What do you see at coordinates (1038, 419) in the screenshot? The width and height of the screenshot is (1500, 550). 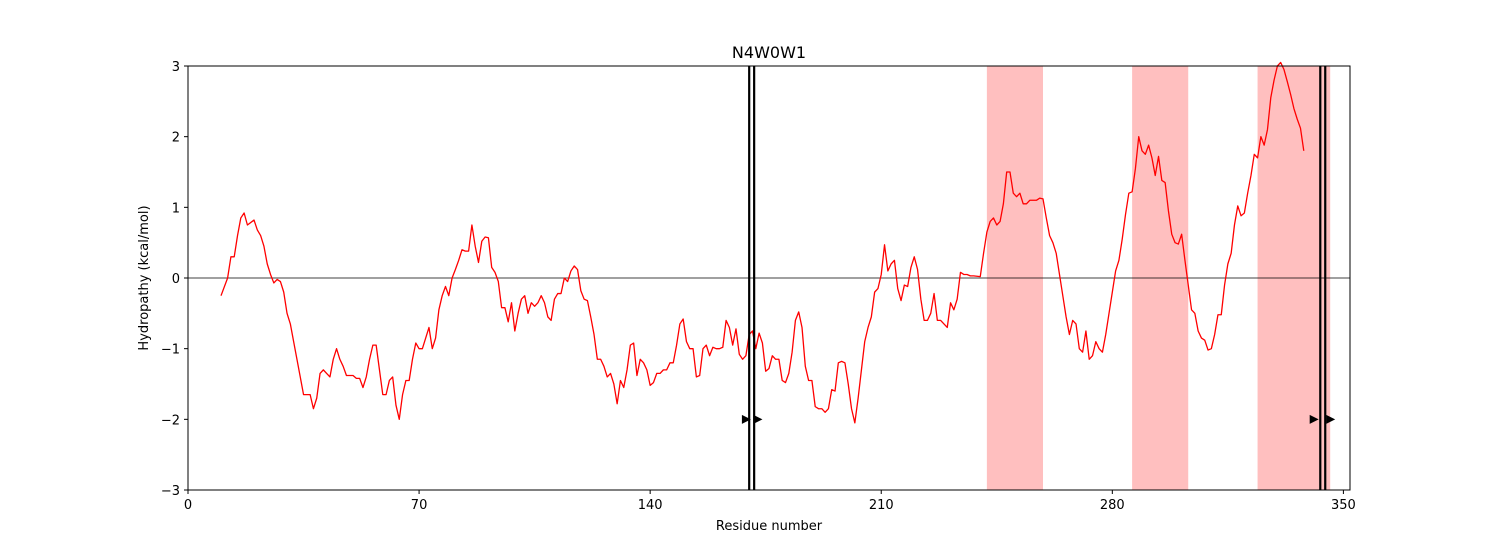 I see `arrow-markers` at bounding box center [1038, 419].